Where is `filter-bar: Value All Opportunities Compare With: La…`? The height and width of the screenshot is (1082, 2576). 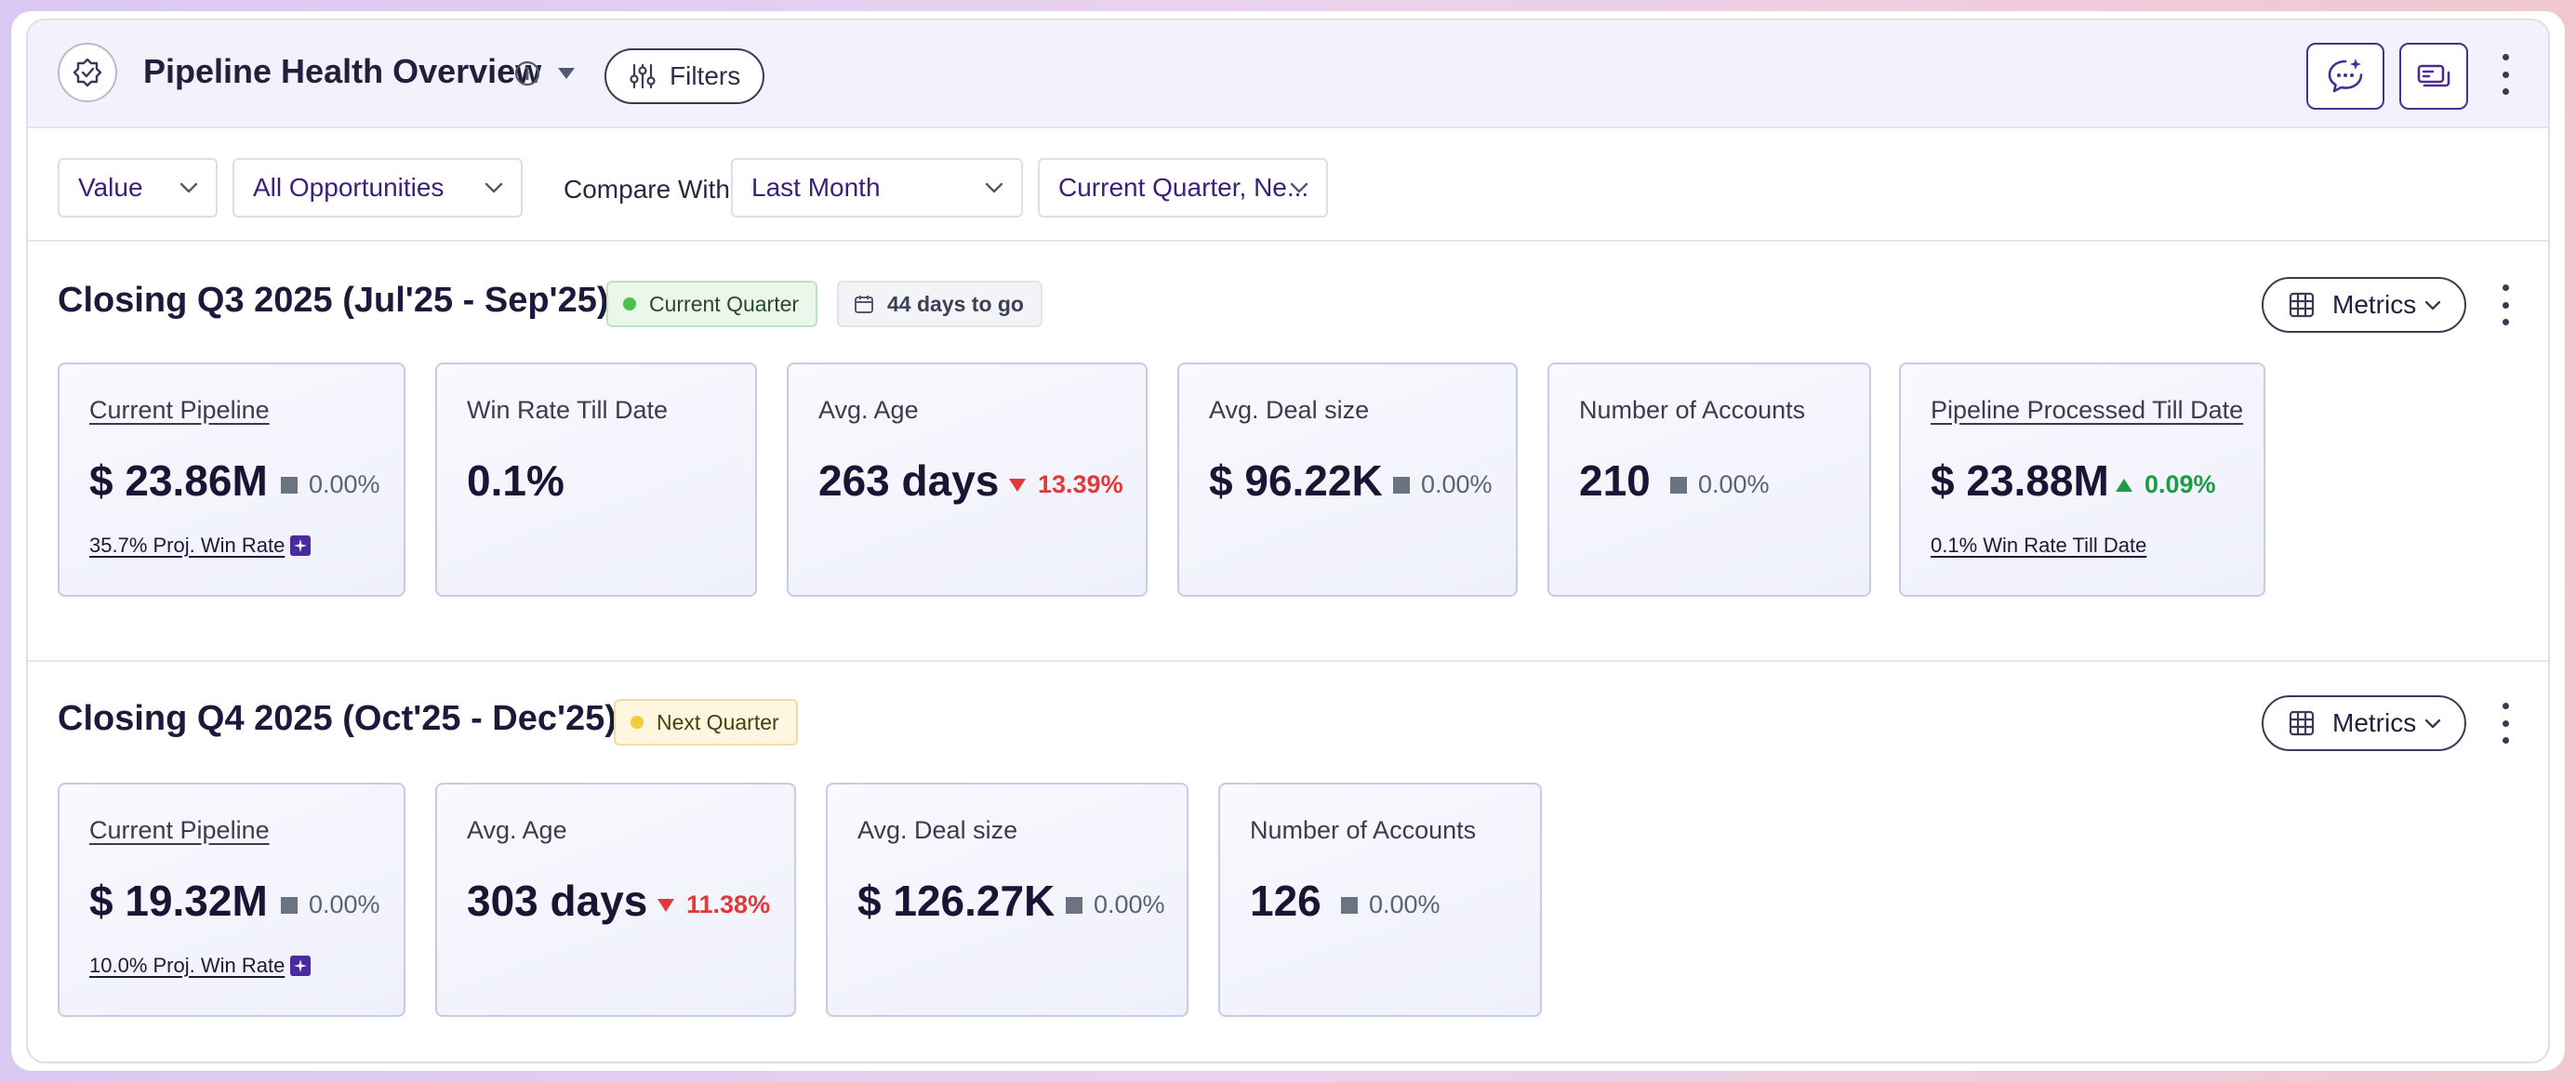 filter-bar: Value All Opportunities Compare With: La… is located at coordinates (1288, 185).